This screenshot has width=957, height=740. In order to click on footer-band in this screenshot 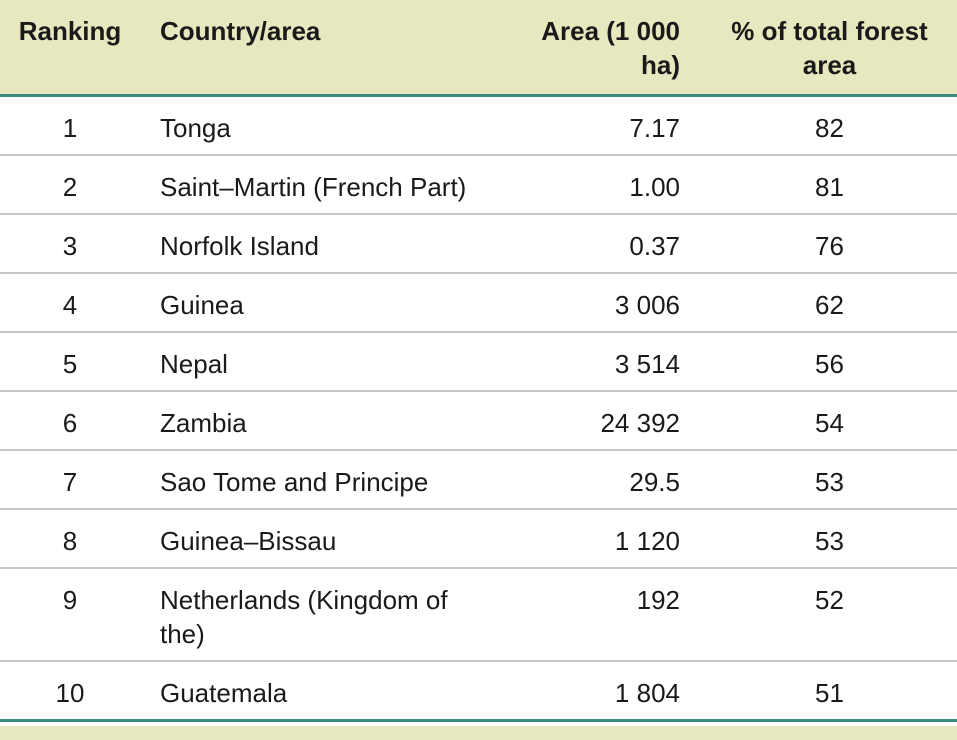, I will do `click(478, 733)`.